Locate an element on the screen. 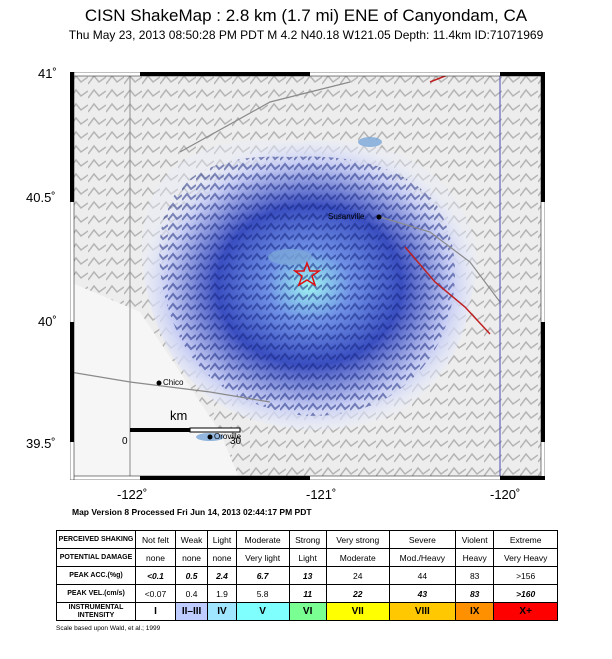 This screenshot has width=612, height=659. legend-cell: 22 is located at coordinates (357, 593).